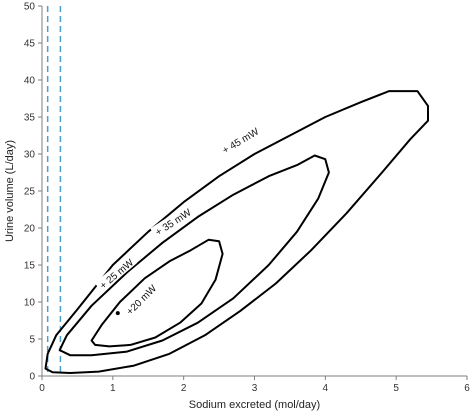 The image size is (472, 415). What do you see at coordinates (32, 340) in the screenshot?
I see `y-tick-label: 5` at bounding box center [32, 340].